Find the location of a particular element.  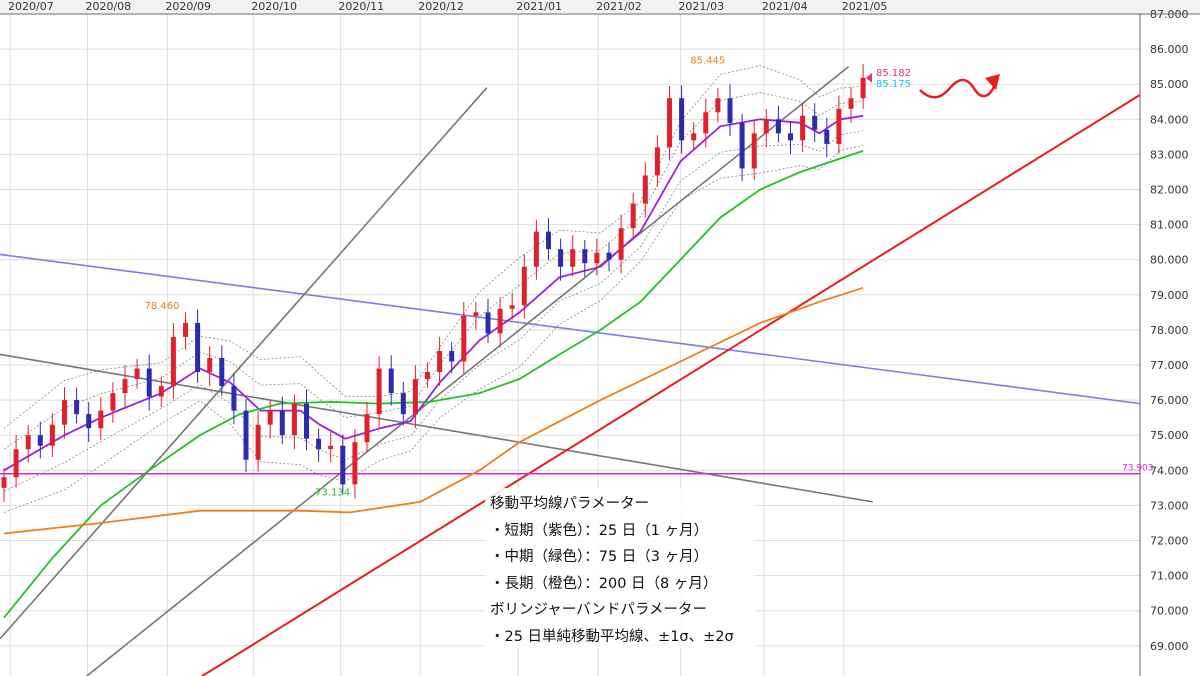

y-tick-label: 82.000 is located at coordinates (1169, 190).